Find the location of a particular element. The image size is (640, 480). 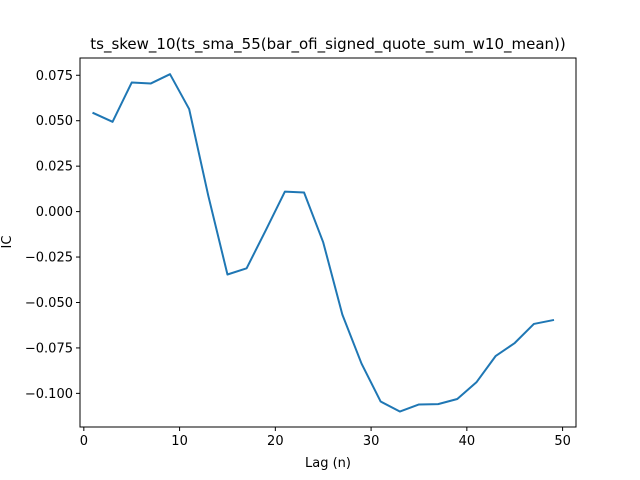

y-axis-label: IC is located at coordinates (7, 242).